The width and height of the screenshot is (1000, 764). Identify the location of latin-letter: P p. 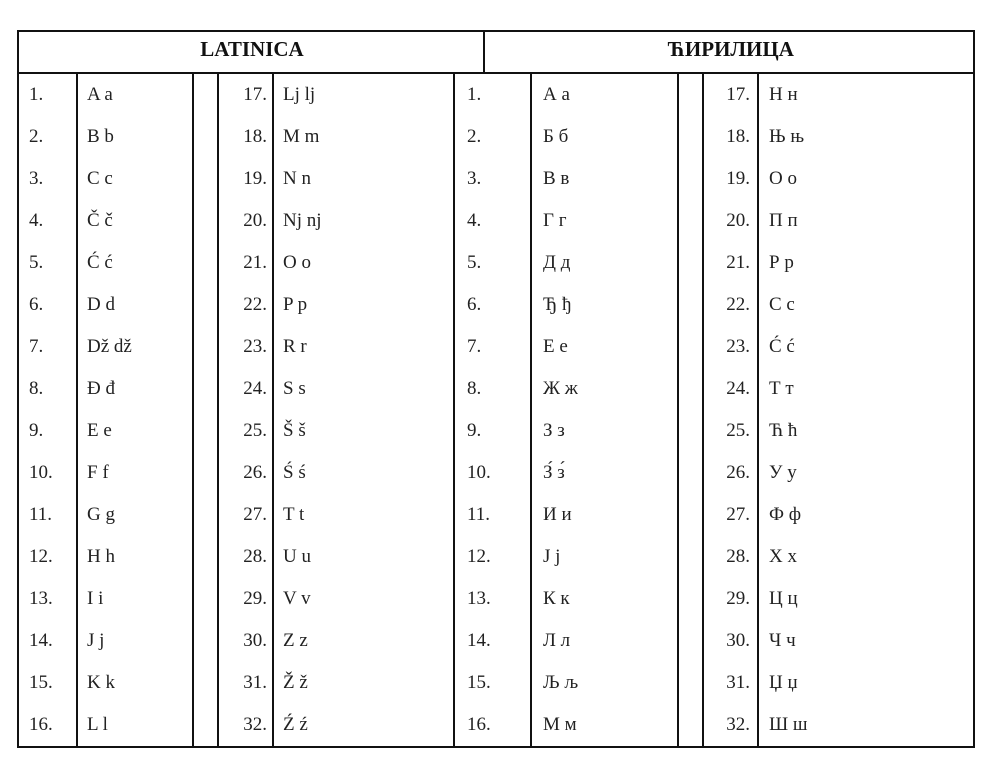
(295, 304).